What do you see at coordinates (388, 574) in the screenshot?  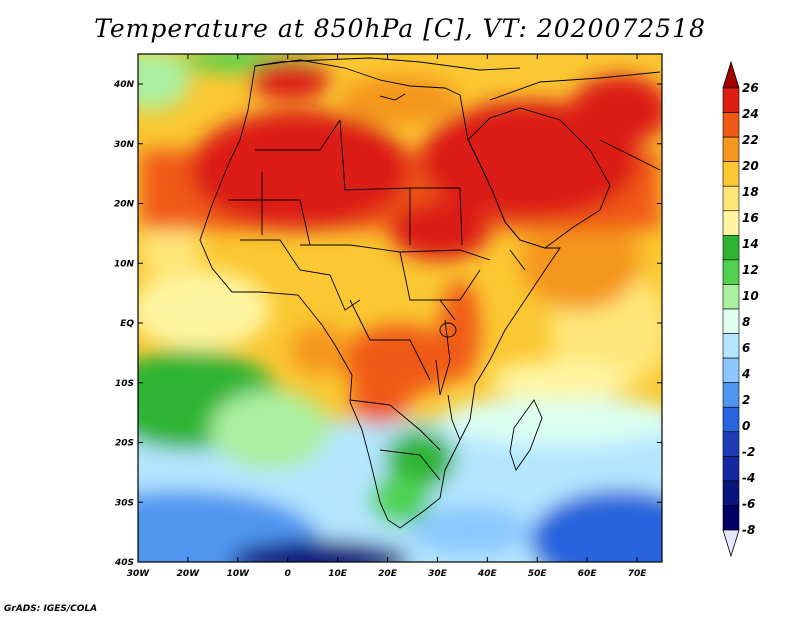 I see `lon-tick-label: 20E` at bounding box center [388, 574].